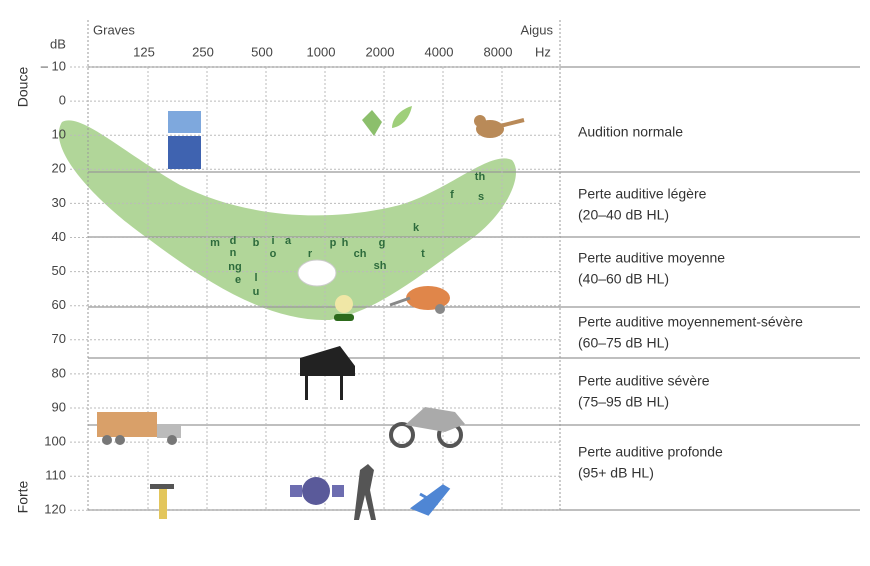 This screenshot has height=566, width=870. What do you see at coordinates (345, 243) in the screenshot?
I see `phoneme: h` at bounding box center [345, 243].